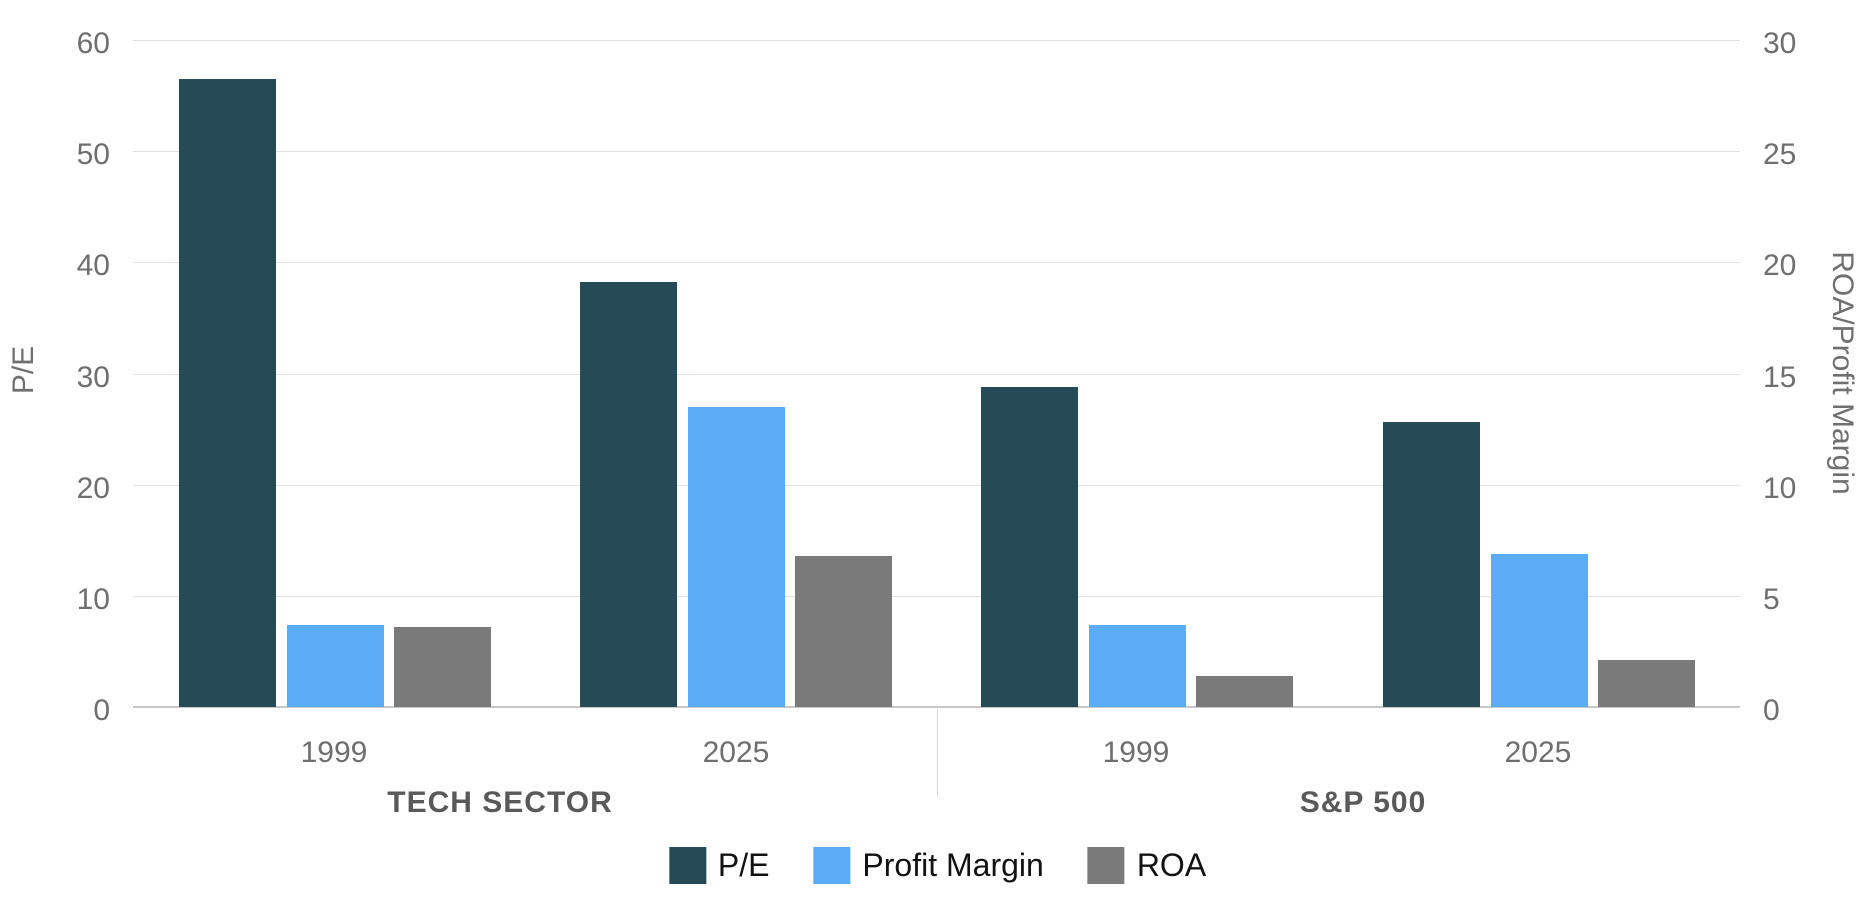  Describe the element at coordinates (1771, 710) in the screenshot. I see `right-axis-tick-0: 0` at that location.